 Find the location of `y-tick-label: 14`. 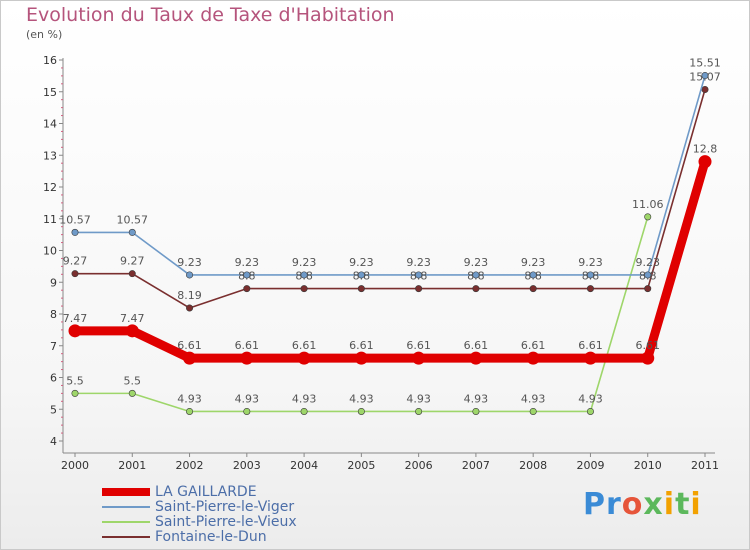

y-tick-label: 14 is located at coordinates (50, 124).